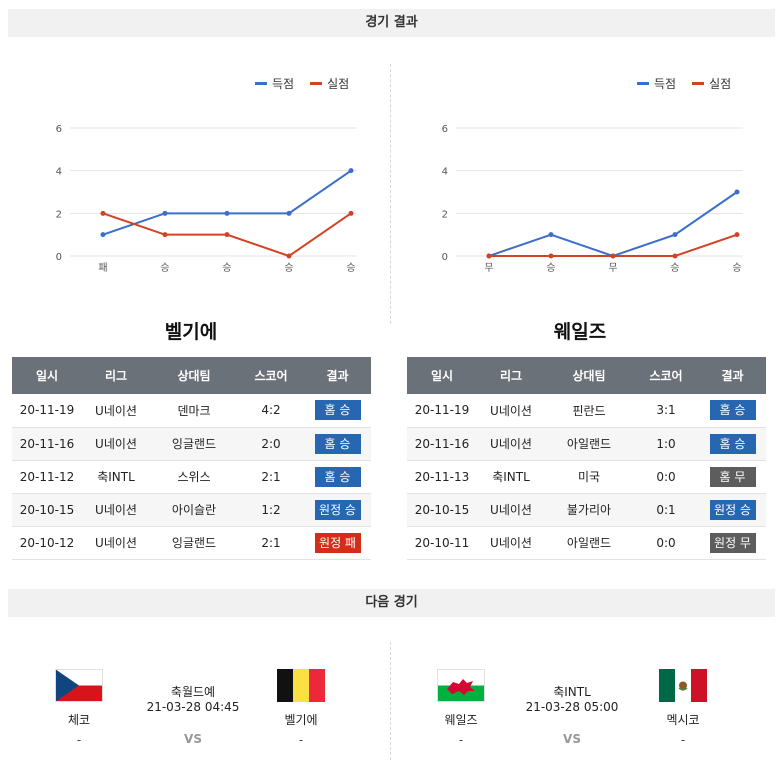  What do you see at coordinates (732, 543) in the screenshot?
I see `result-cell: 원정 무` at bounding box center [732, 543].